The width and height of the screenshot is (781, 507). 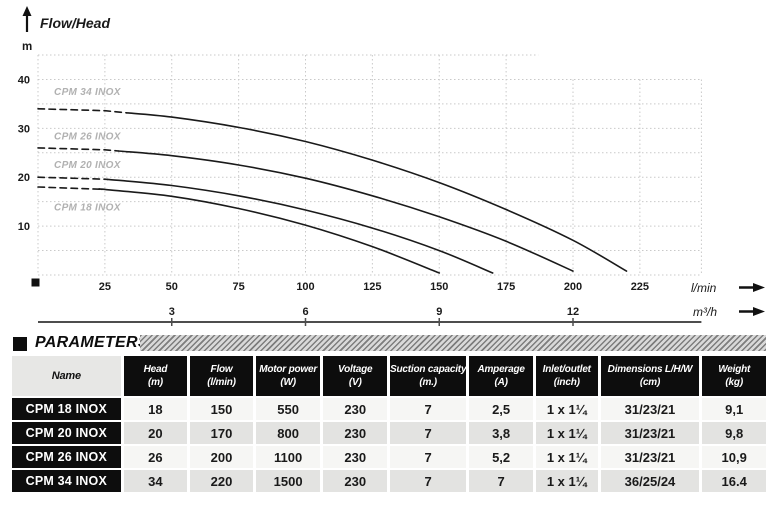 I want to click on y-axis-tick-label: 20, so click(x=24, y=178).